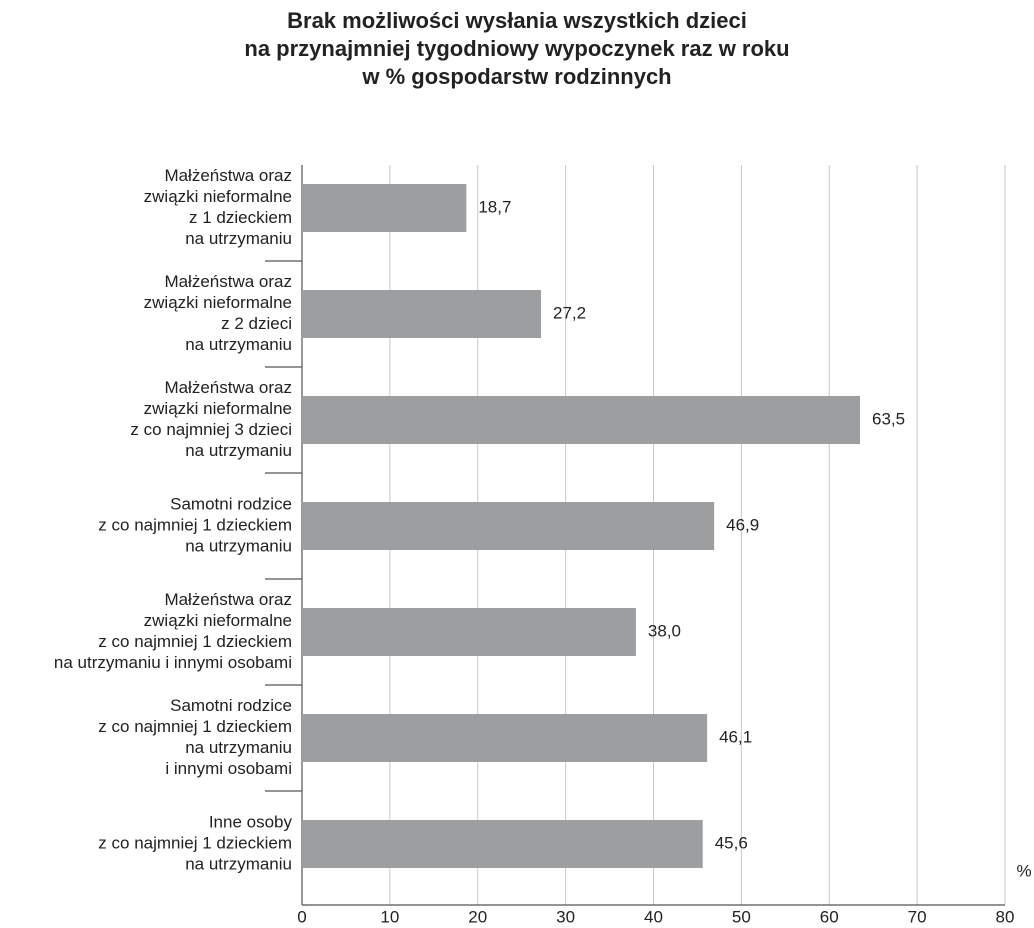  What do you see at coordinates (256, 323) in the screenshot?
I see `y-tick-label: z 2 dzieci` at bounding box center [256, 323].